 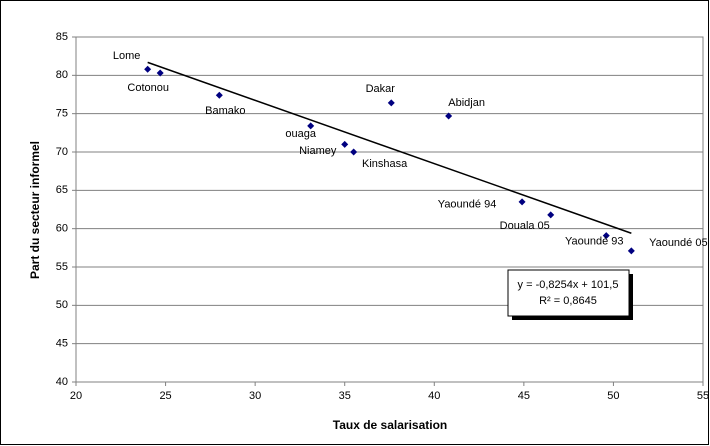 What do you see at coordinates (76, 396) in the screenshot?
I see `x-tick-label: 20` at bounding box center [76, 396].